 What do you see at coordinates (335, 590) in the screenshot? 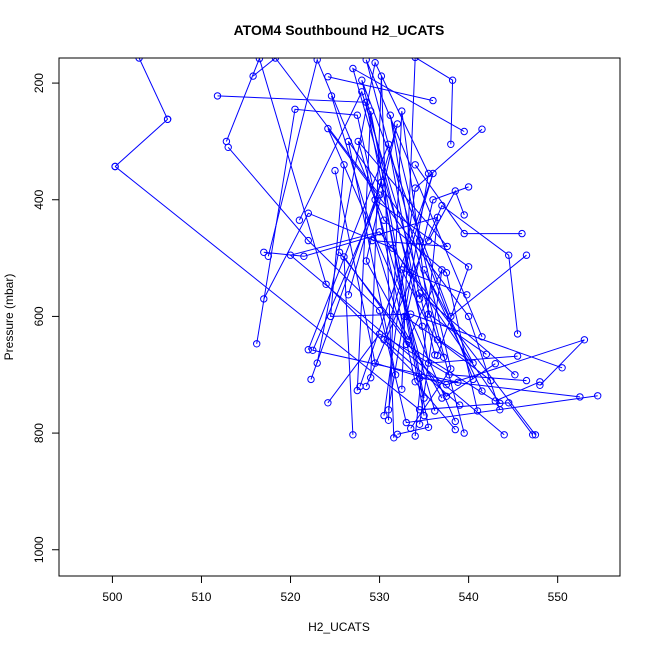
I see `x-axis: 500 510 520 530 540 550` at bounding box center [335, 590].